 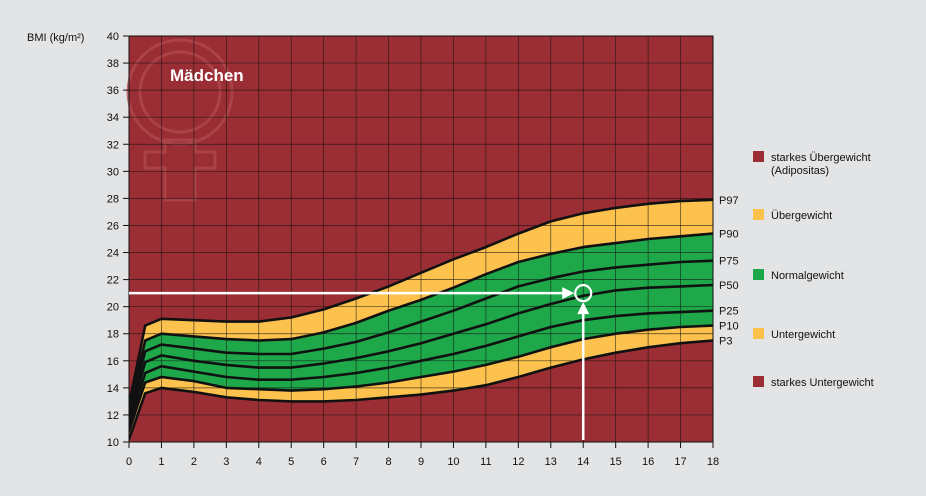 I want to click on x-tick-2: 2, so click(x=194, y=462).